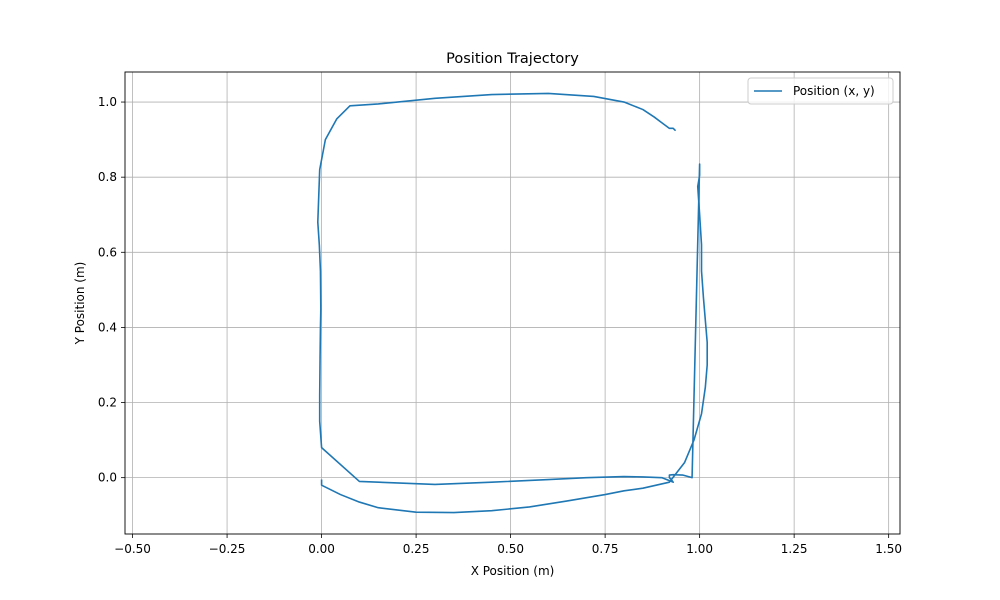 The height and width of the screenshot is (600, 1000). I want to click on x-tick-label: 0.25, so click(416, 549).